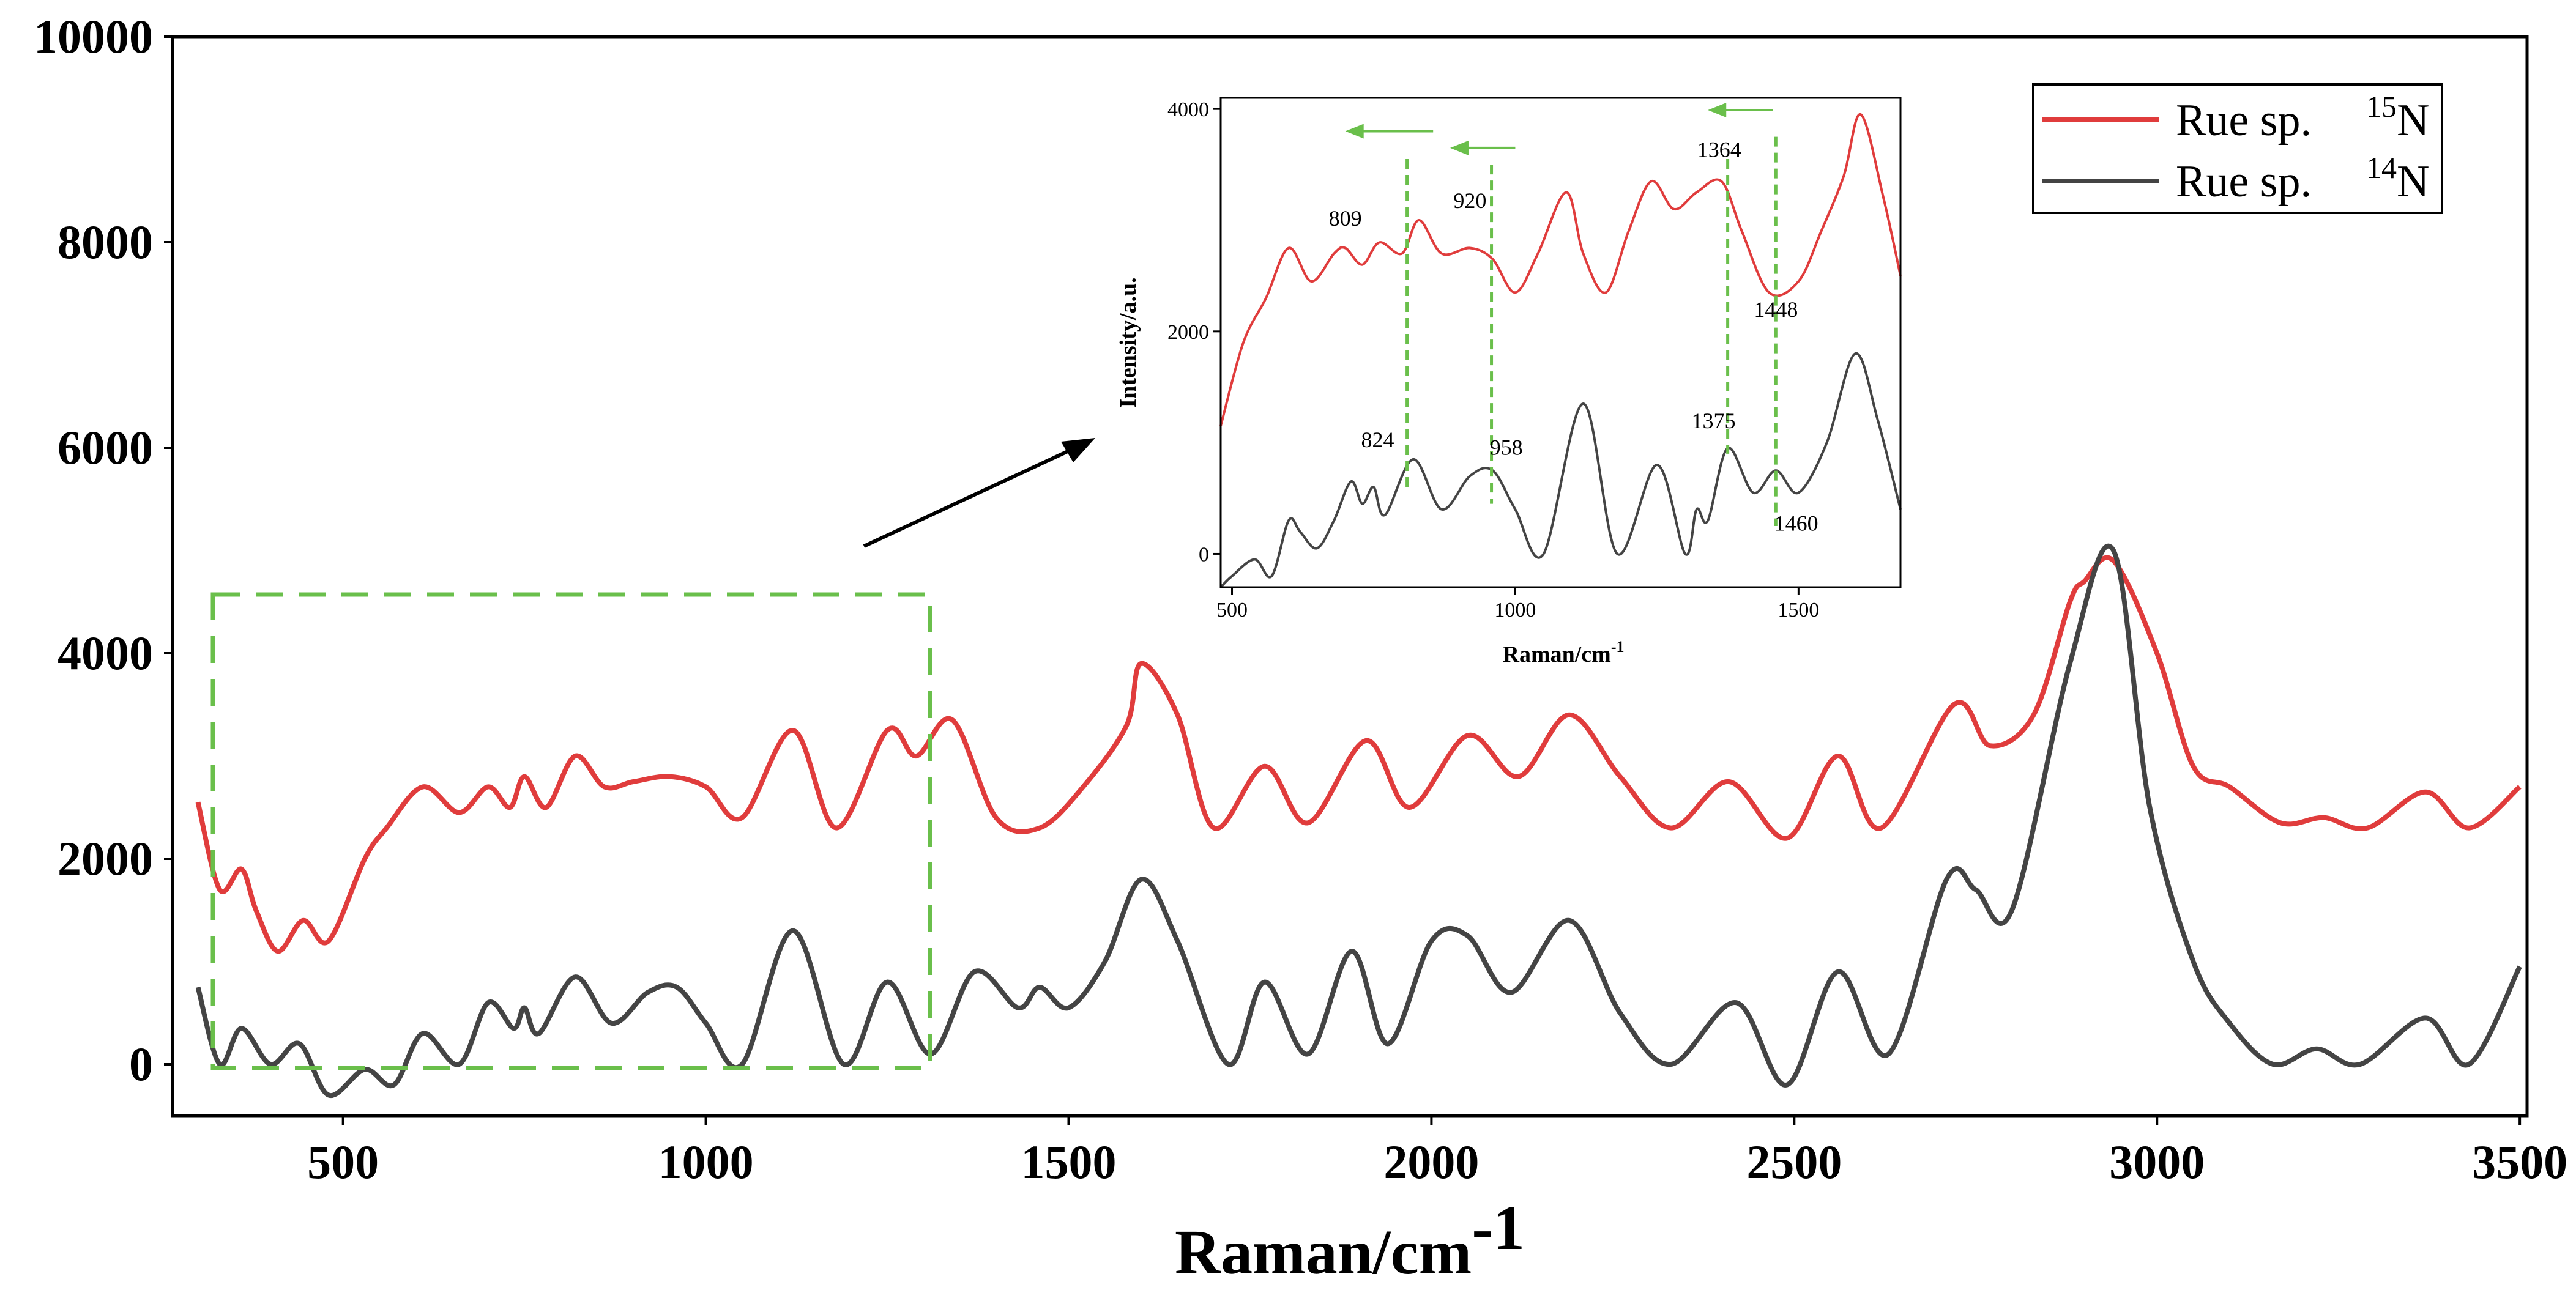 The width and height of the screenshot is (2576, 1301). What do you see at coordinates (1515, 610) in the screenshot?
I see `inset-x-tick-label: 1000` at bounding box center [1515, 610].